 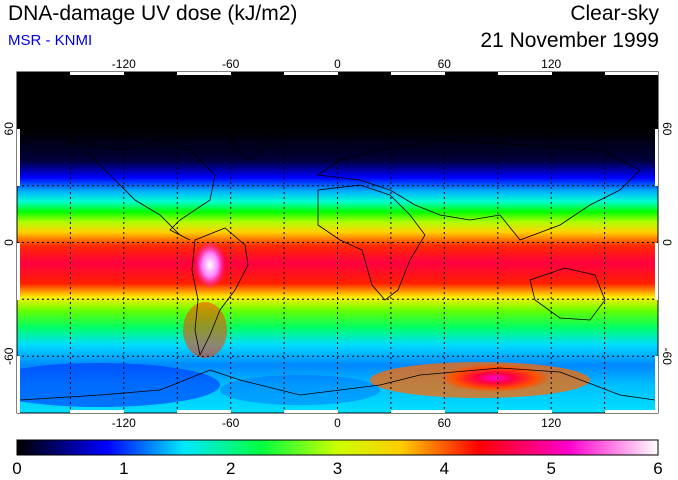 I want to click on colorbar-label: 1, so click(x=123, y=468).